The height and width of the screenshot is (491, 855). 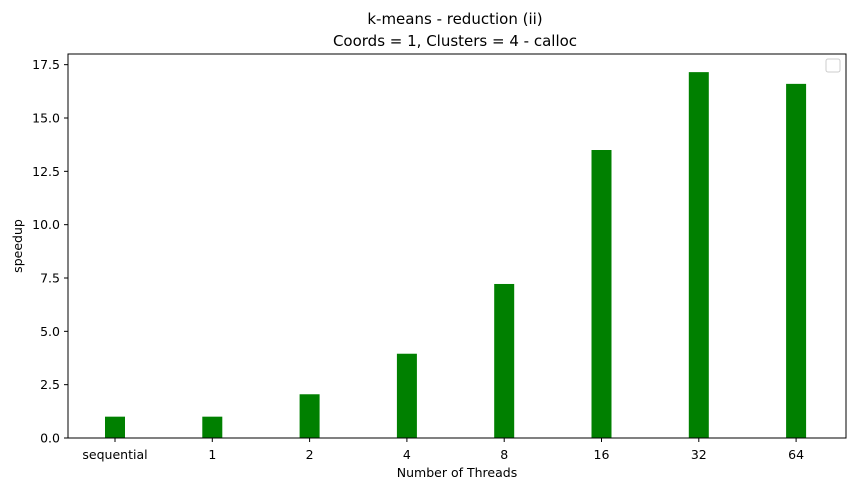 I want to click on y-tick-label: 12.5, so click(x=46, y=171).